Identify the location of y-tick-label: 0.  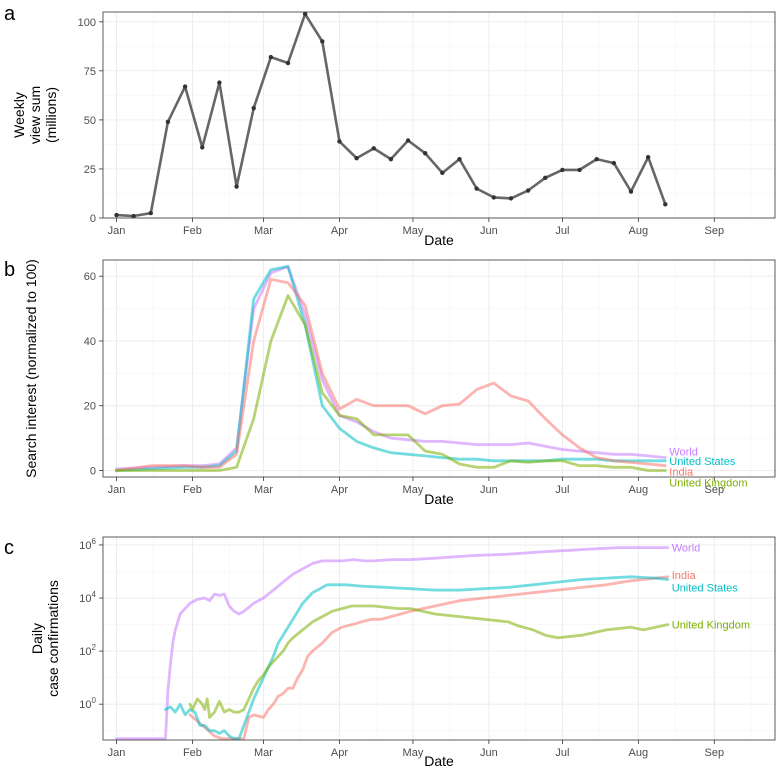
(93, 219).